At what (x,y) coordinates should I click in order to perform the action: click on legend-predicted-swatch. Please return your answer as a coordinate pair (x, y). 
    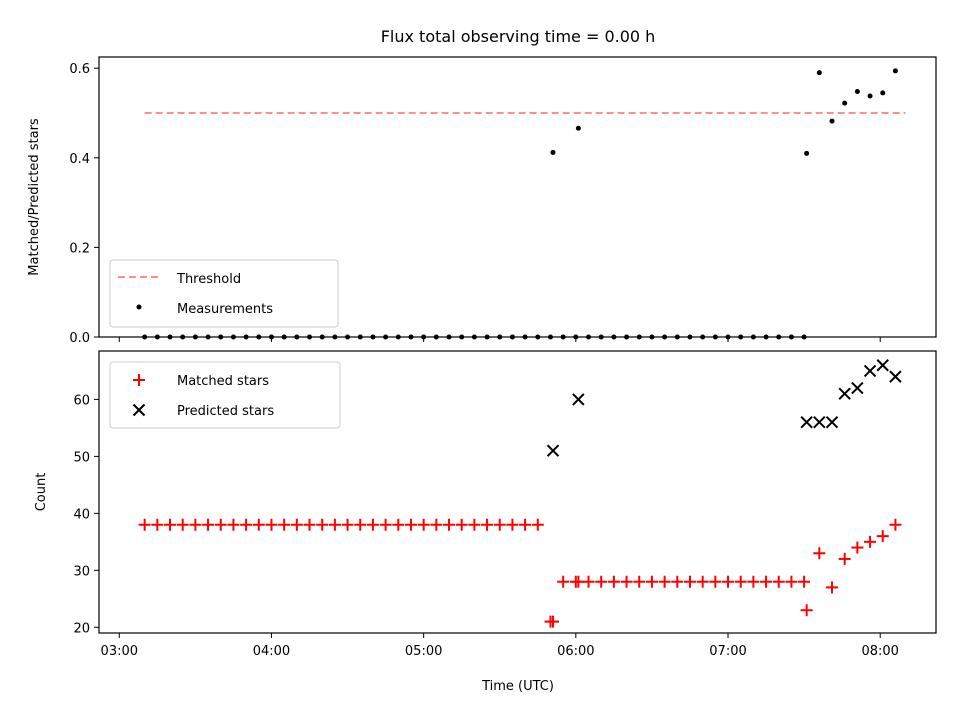
    Looking at the image, I should click on (139, 410).